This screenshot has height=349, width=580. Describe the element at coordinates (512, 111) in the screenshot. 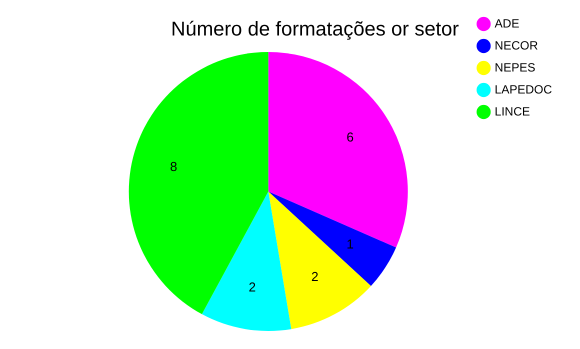

I see `legend-label: LINCE` at that location.